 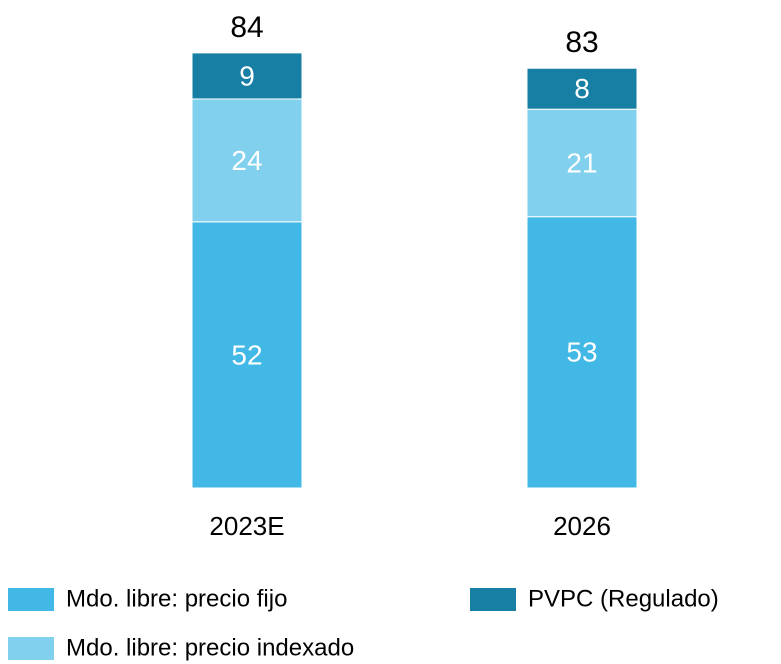 What do you see at coordinates (176, 598) in the screenshot?
I see `legend-label: Mdo. libre: precio fijo` at bounding box center [176, 598].